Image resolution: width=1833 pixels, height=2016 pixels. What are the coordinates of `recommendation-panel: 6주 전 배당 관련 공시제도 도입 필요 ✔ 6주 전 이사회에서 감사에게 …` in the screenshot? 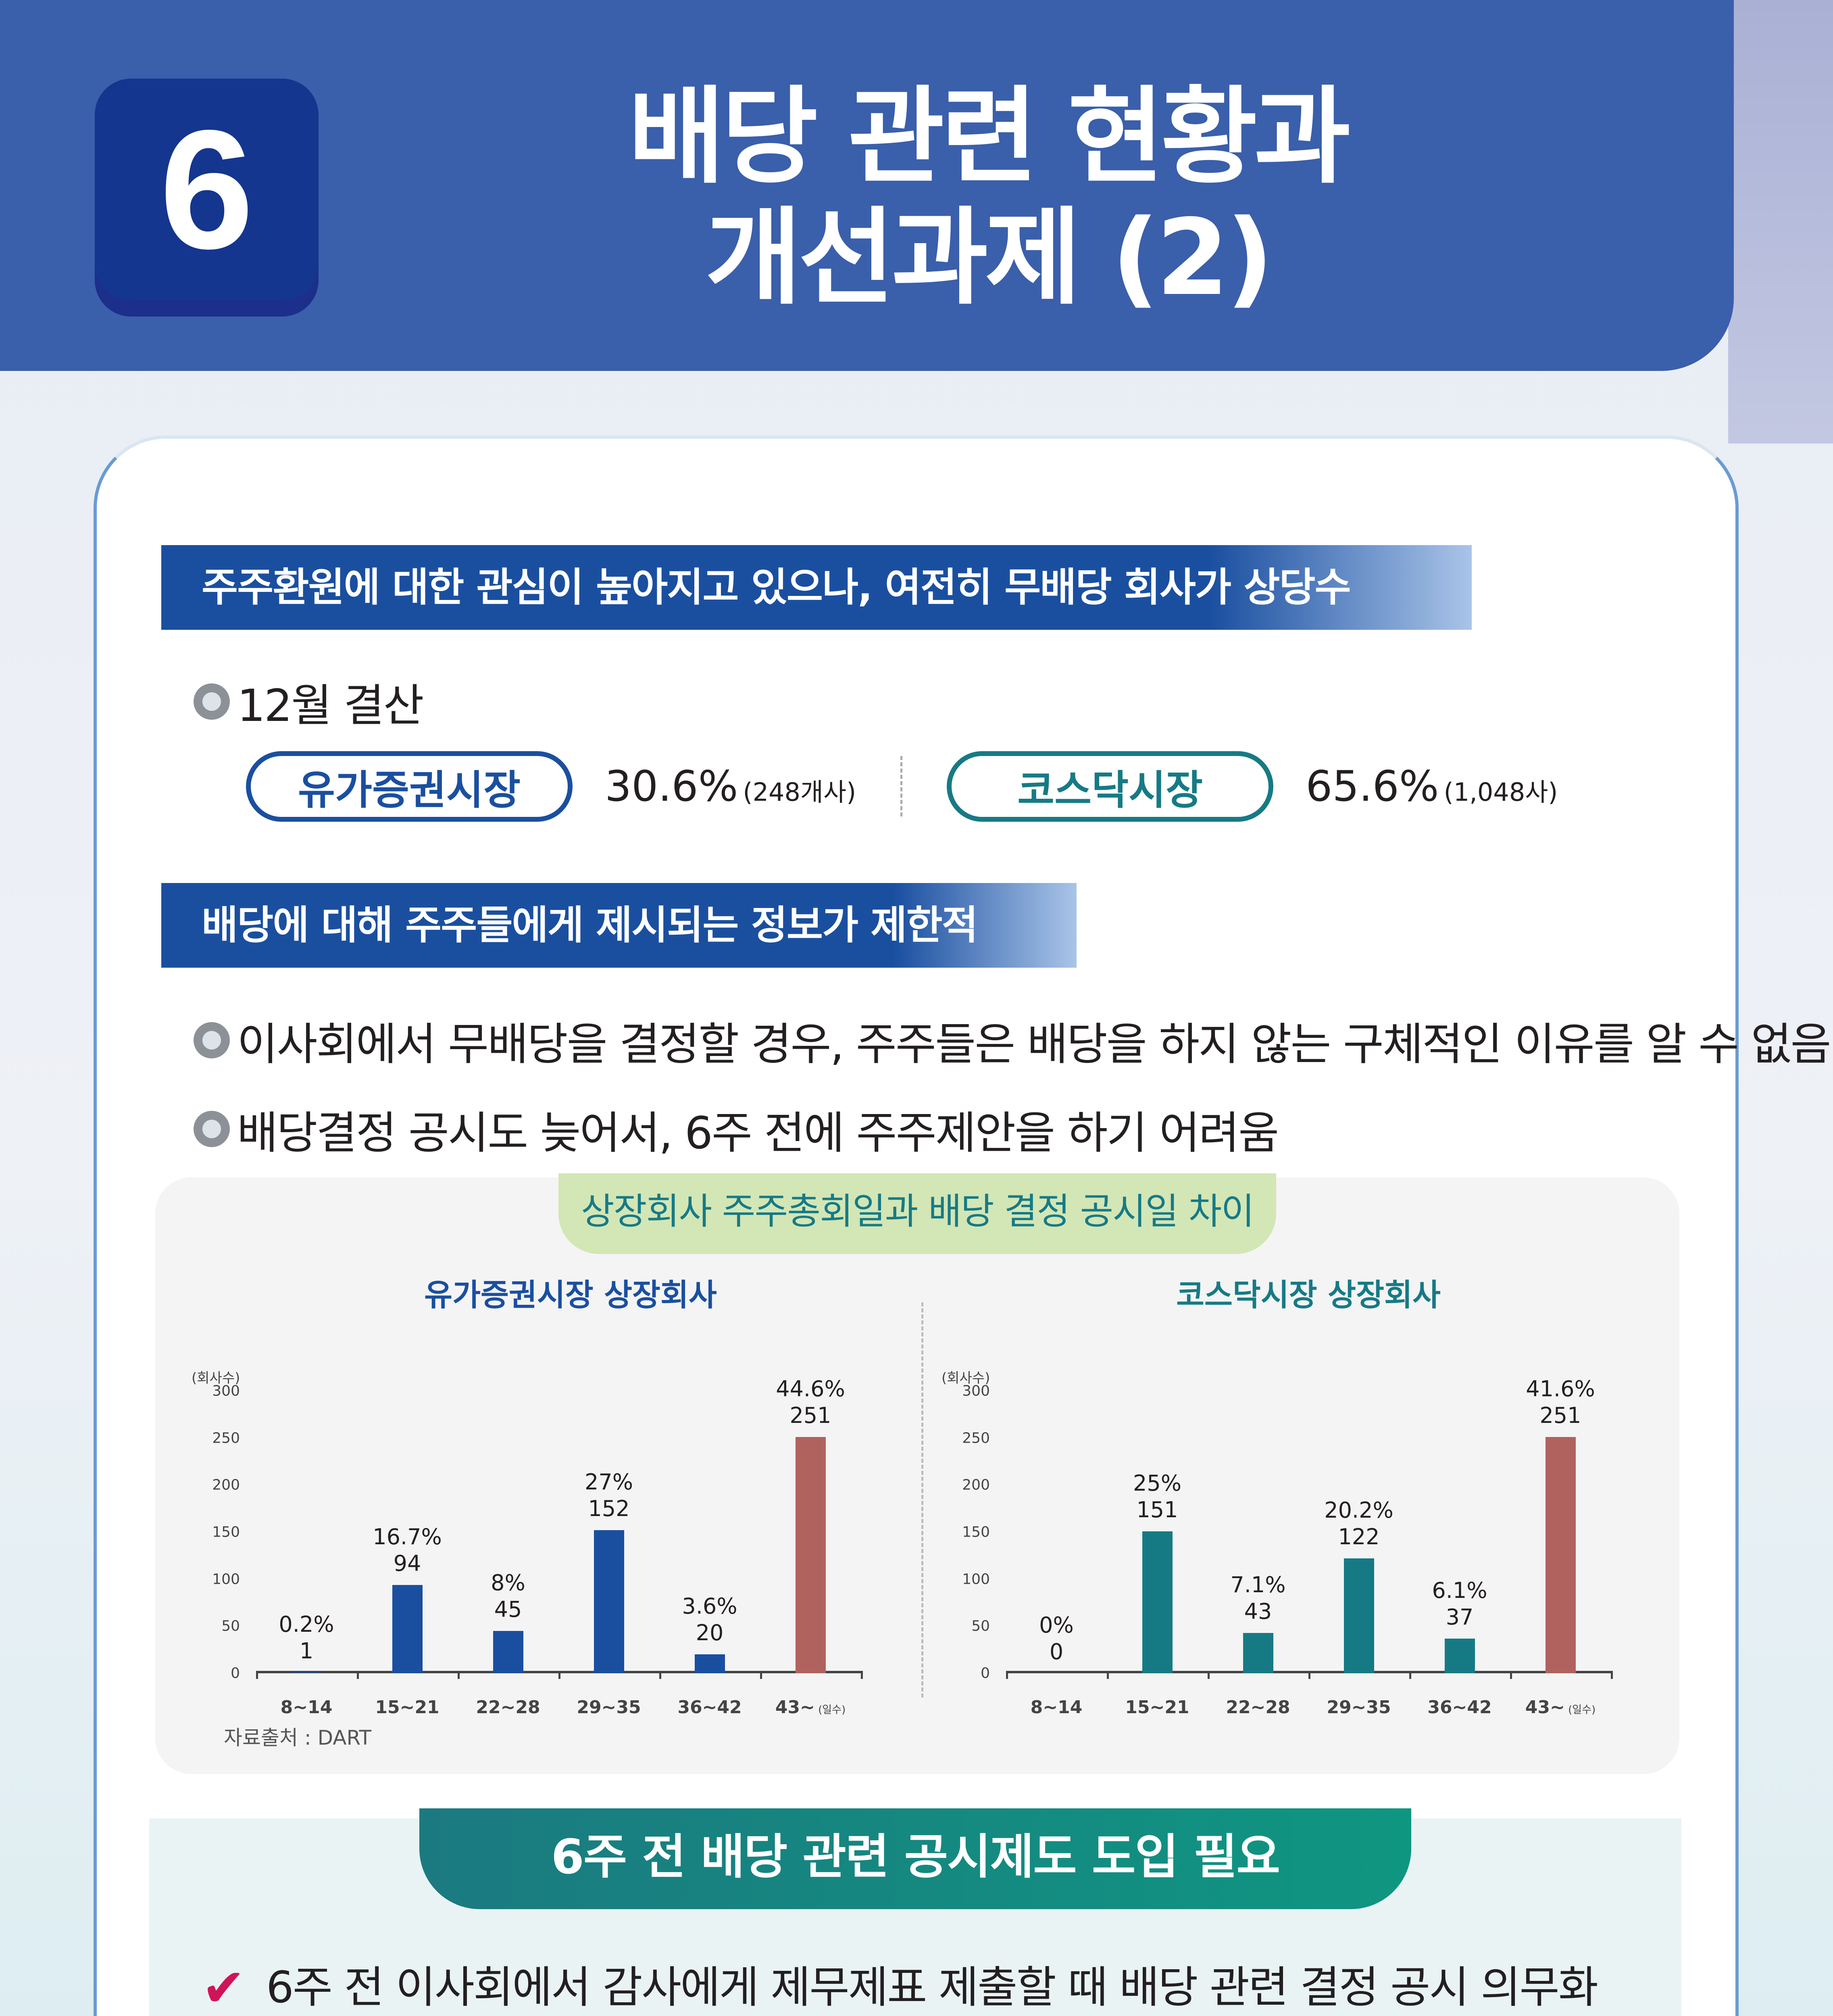 It's located at (915, 1912).